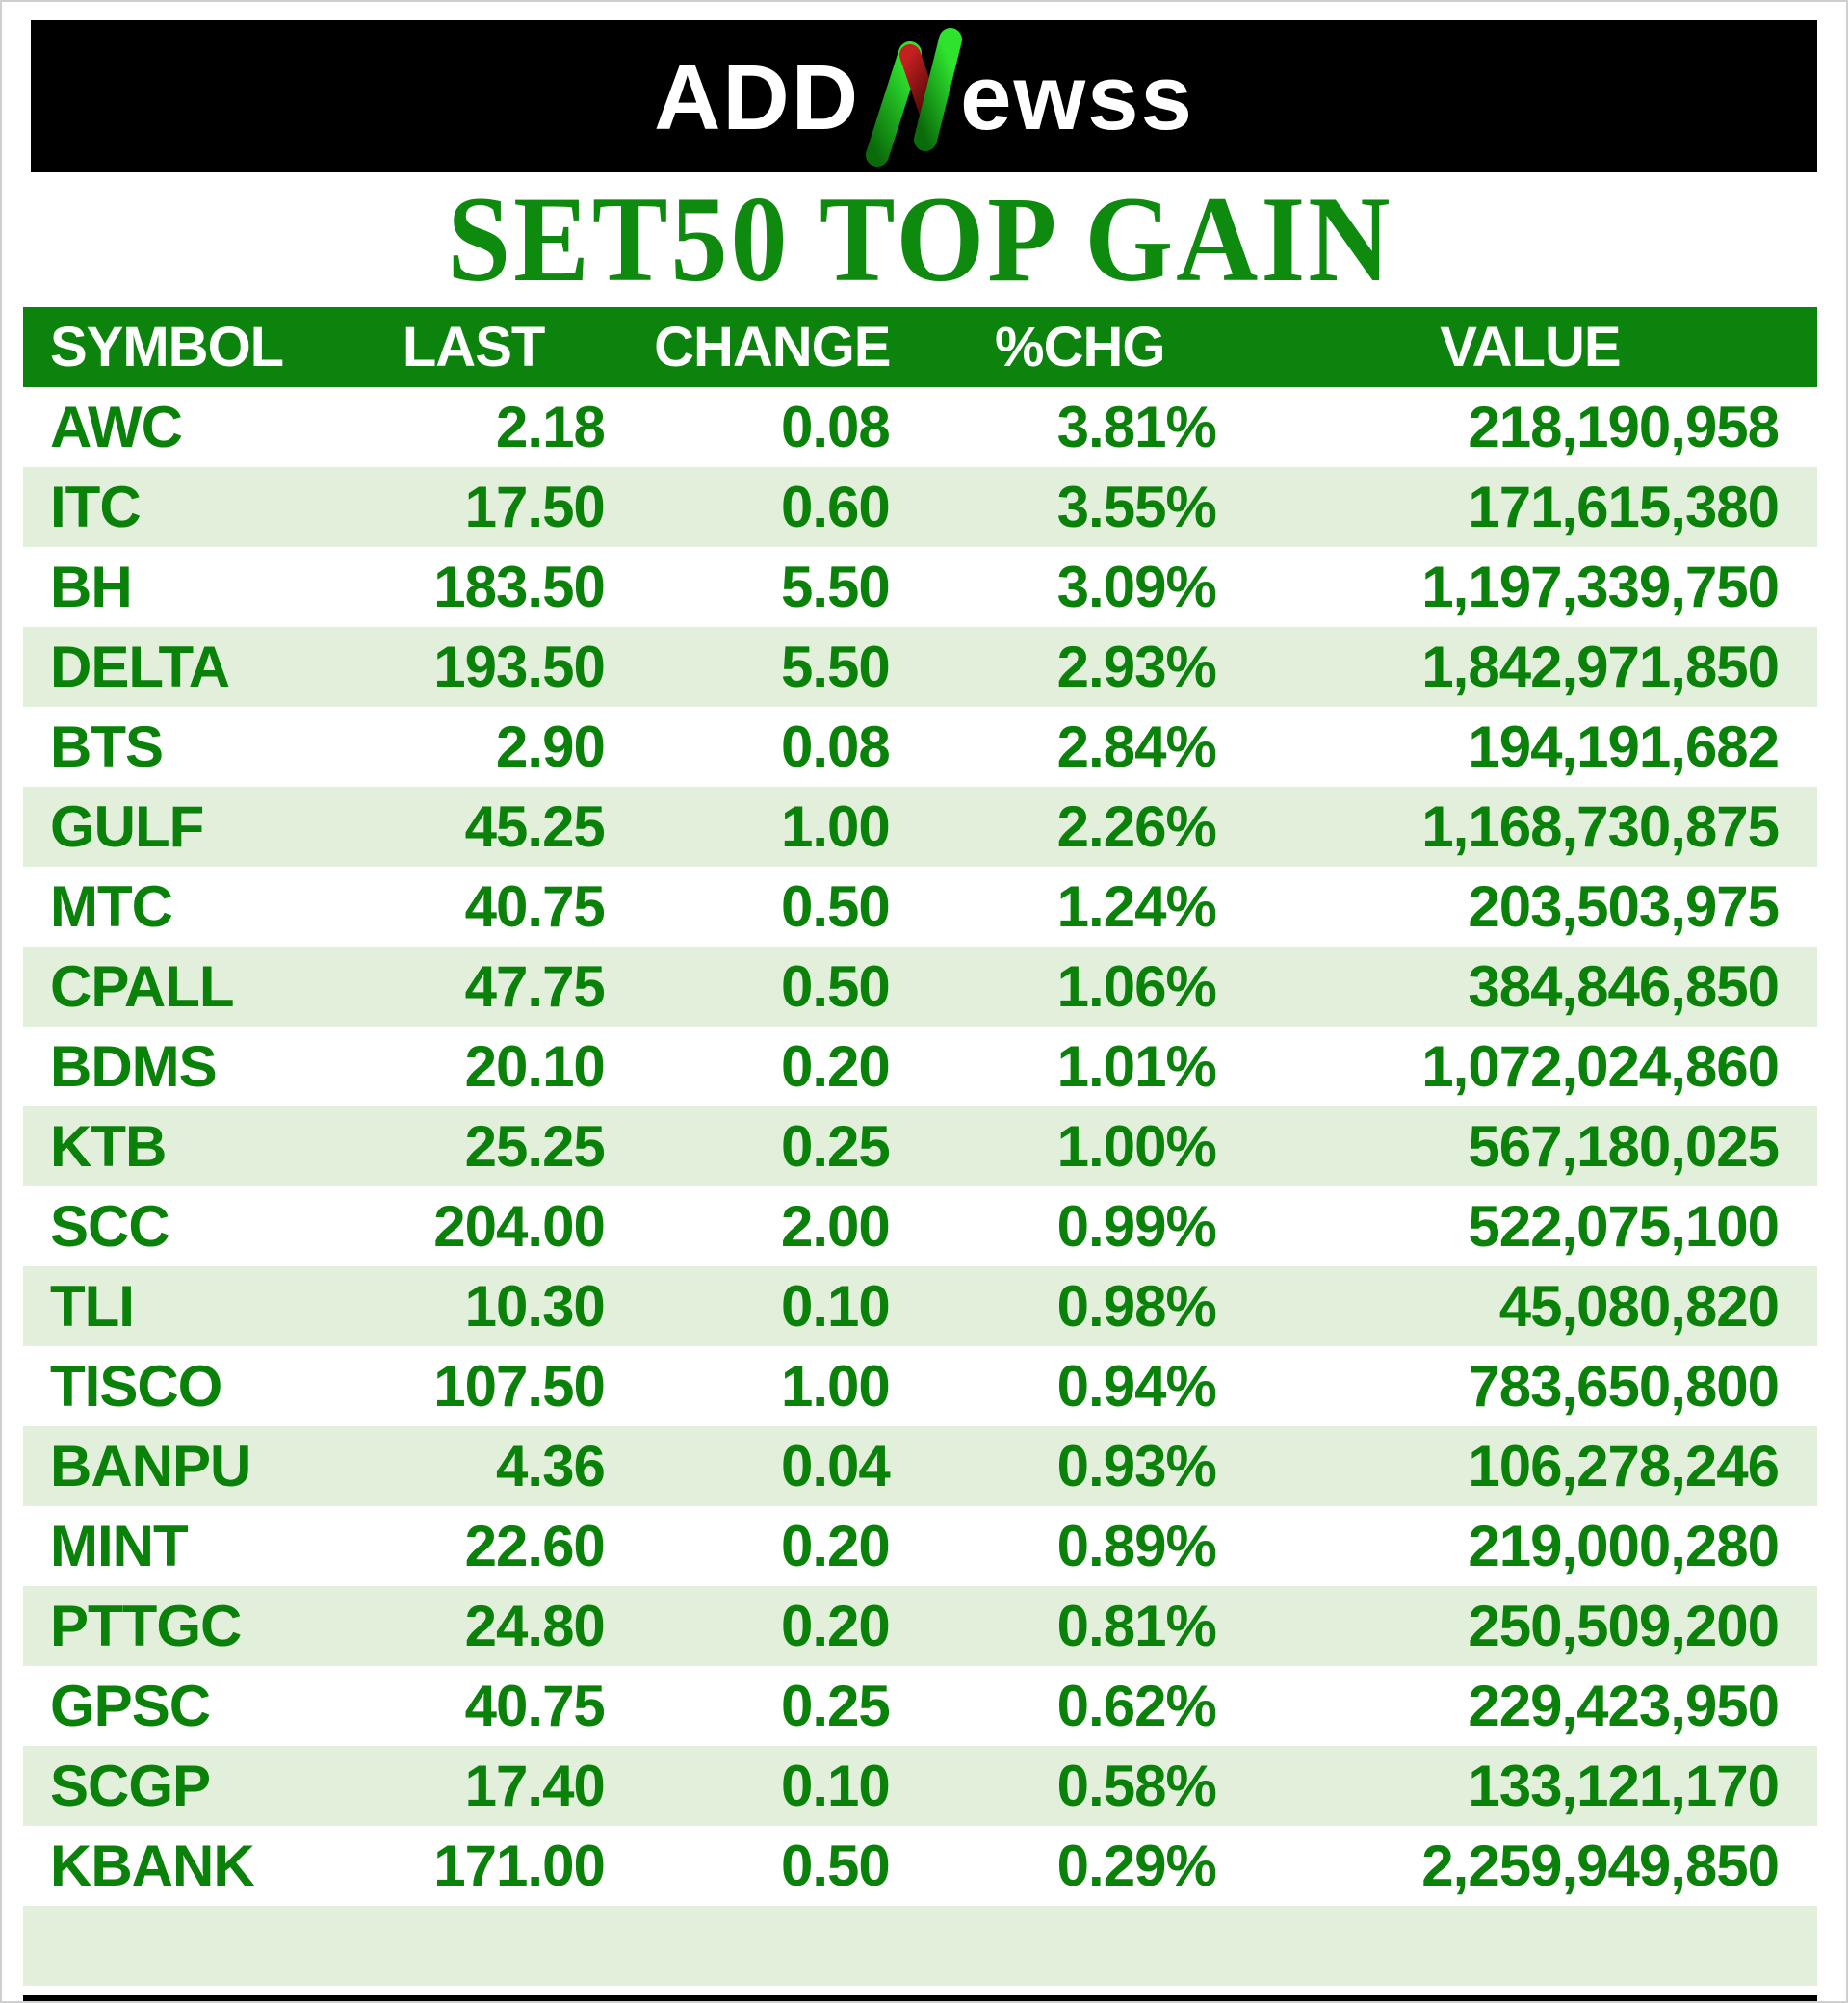 This screenshot has height=2003, width=1848. Describe the element at coordinates (1600, 667) in the screenshot. I see `cell-value: 1,842,971,850` at that location.